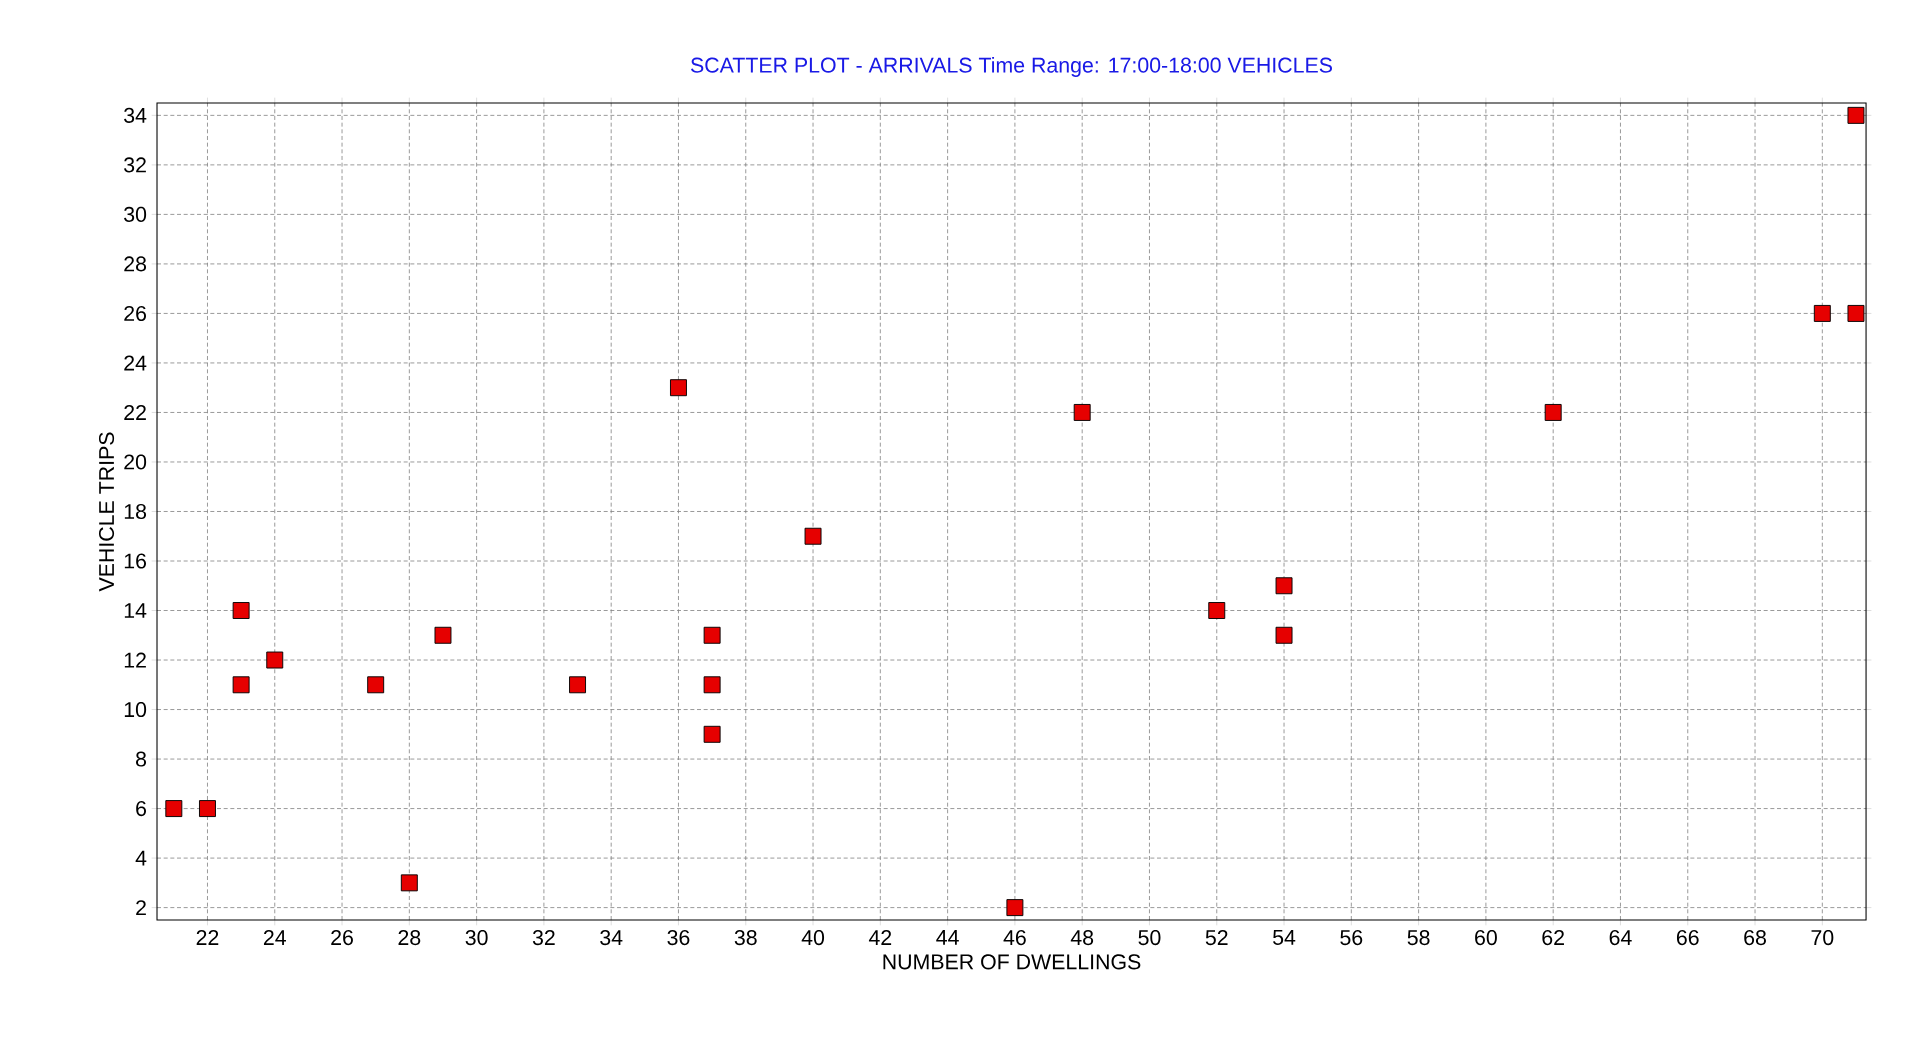 The image size is (1921, 1044). I want to click on chart-title: SCATTER PLOT - ARRIVALS Time Range: 17:00-18:00 VEHICLES, so click(1011, 67).